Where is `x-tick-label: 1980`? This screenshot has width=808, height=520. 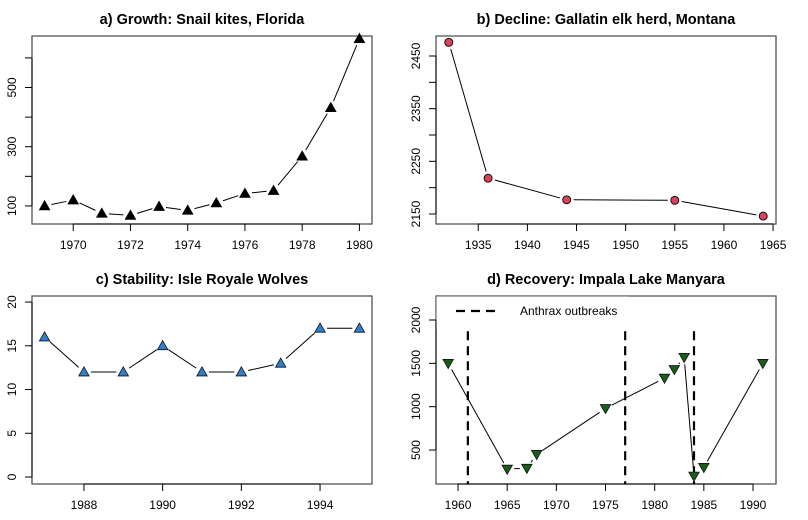
x-tick-label: 1980 is located at coordinates (654, 505).